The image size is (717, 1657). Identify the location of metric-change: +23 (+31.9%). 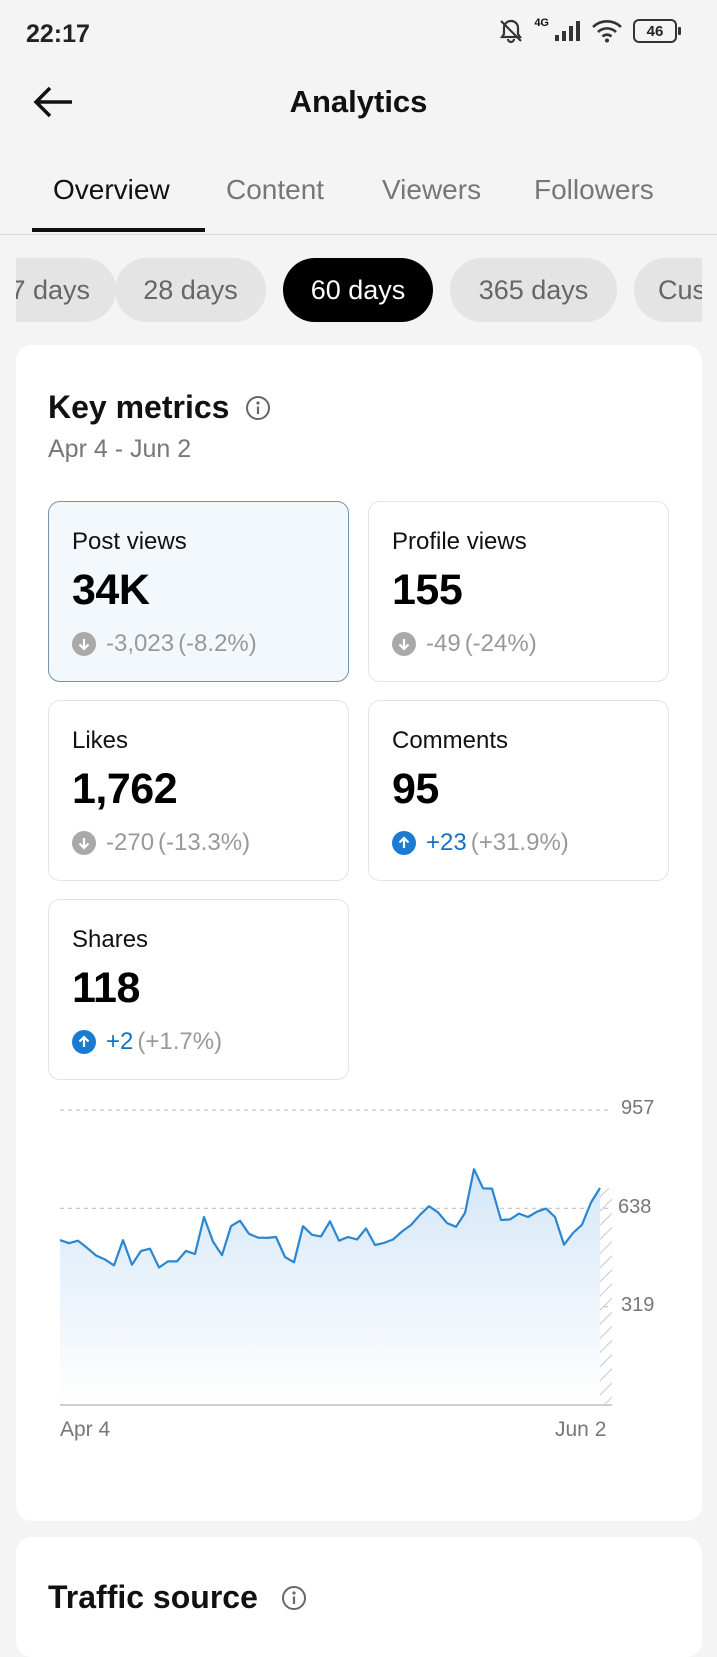
(480, 843).